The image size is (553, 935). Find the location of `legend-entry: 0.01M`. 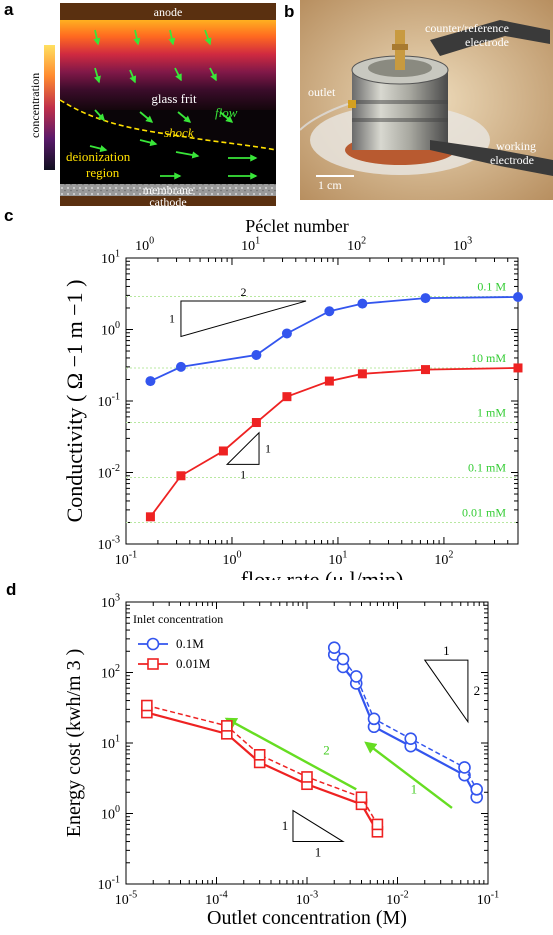

legend-entry: 0.01M is located at coordinates (193, 663).